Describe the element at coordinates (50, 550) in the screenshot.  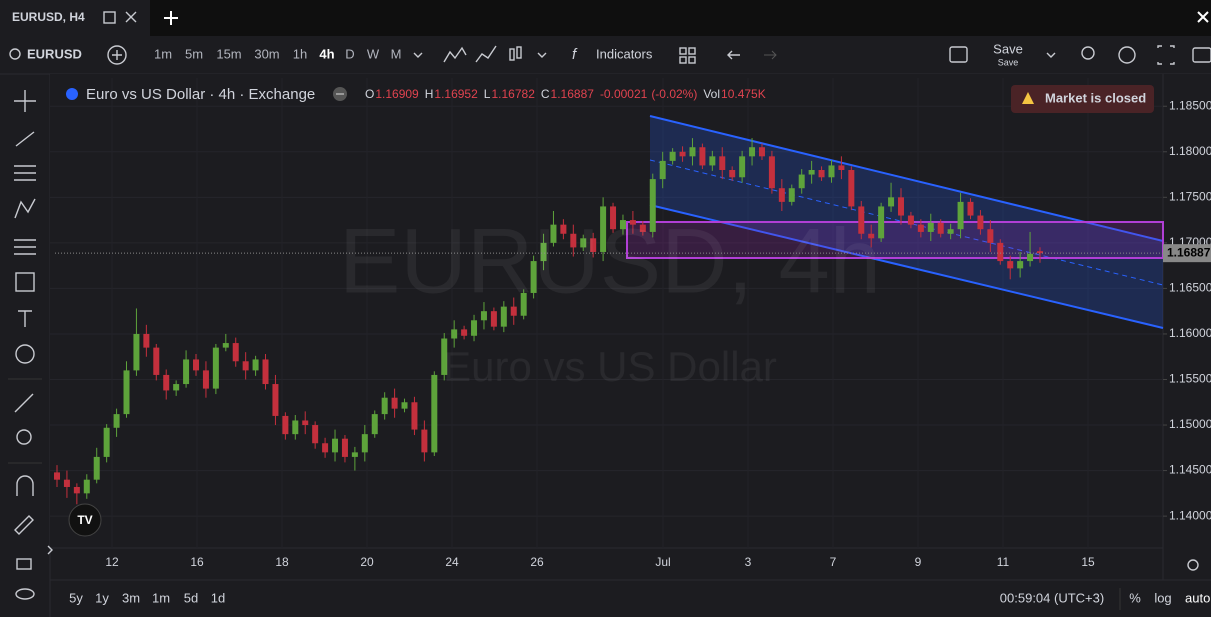
I see `scroll-left` at that location.